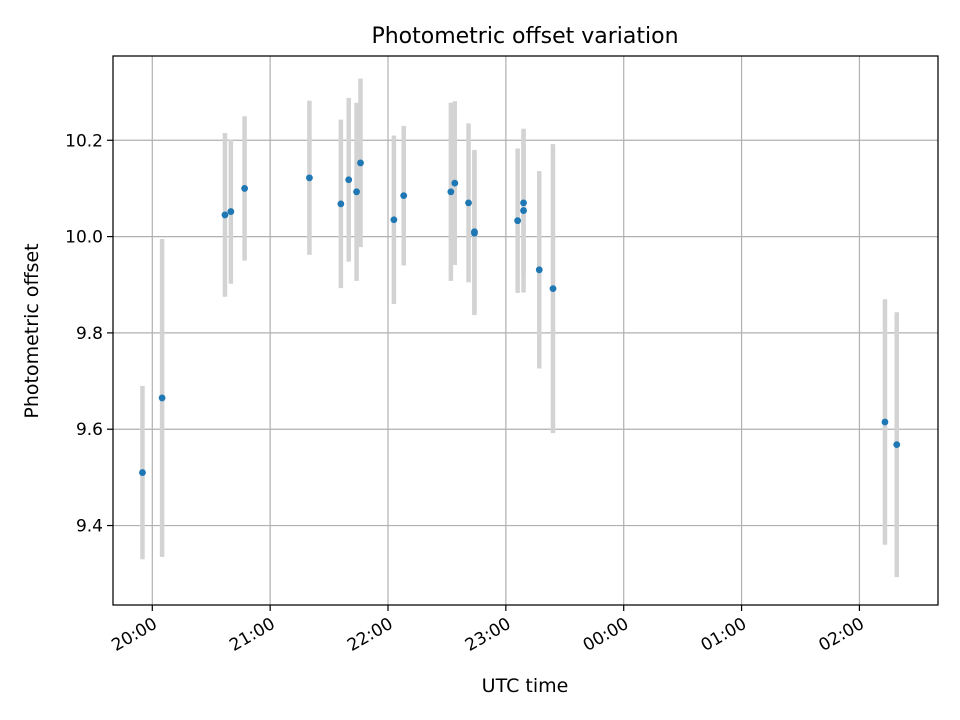 This screenshot has width=960, height=720. Describe the element at coordinates (89, 430) in the screenshot. I see `y-tick-label: 9.6` at that location.